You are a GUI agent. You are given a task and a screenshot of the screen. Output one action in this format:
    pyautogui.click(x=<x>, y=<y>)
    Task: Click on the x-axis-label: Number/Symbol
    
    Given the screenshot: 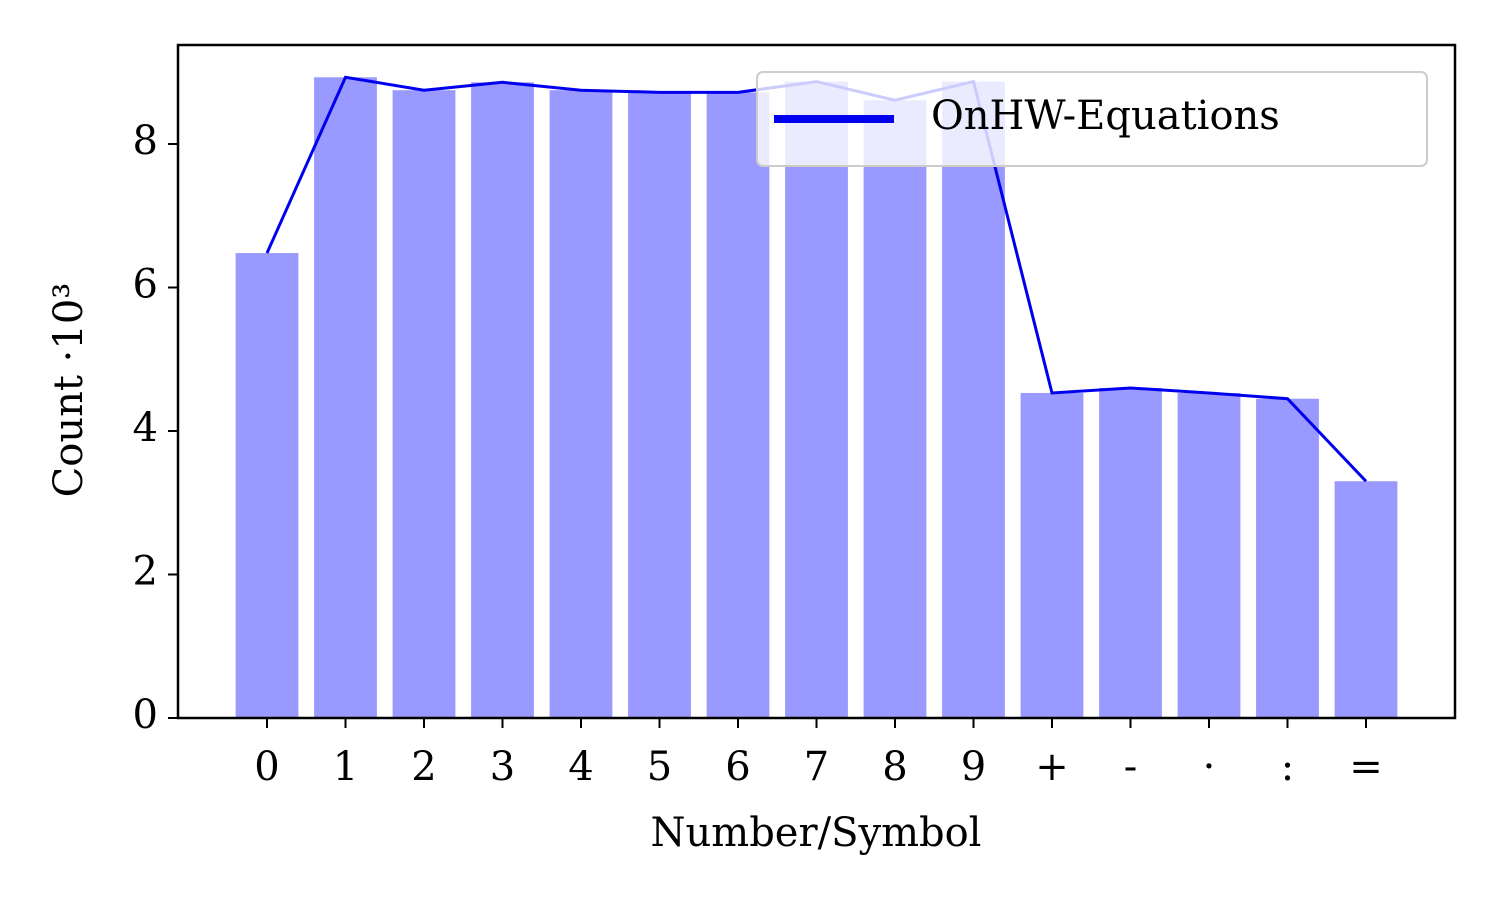 What is the action you would take?
    pyautogui.click(x=816, y=833)
    